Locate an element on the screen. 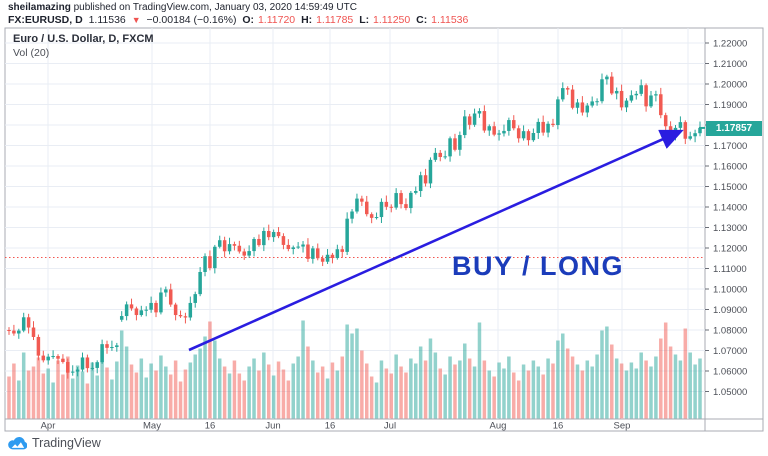  close-label: C: is located at coordinates (422, 20).